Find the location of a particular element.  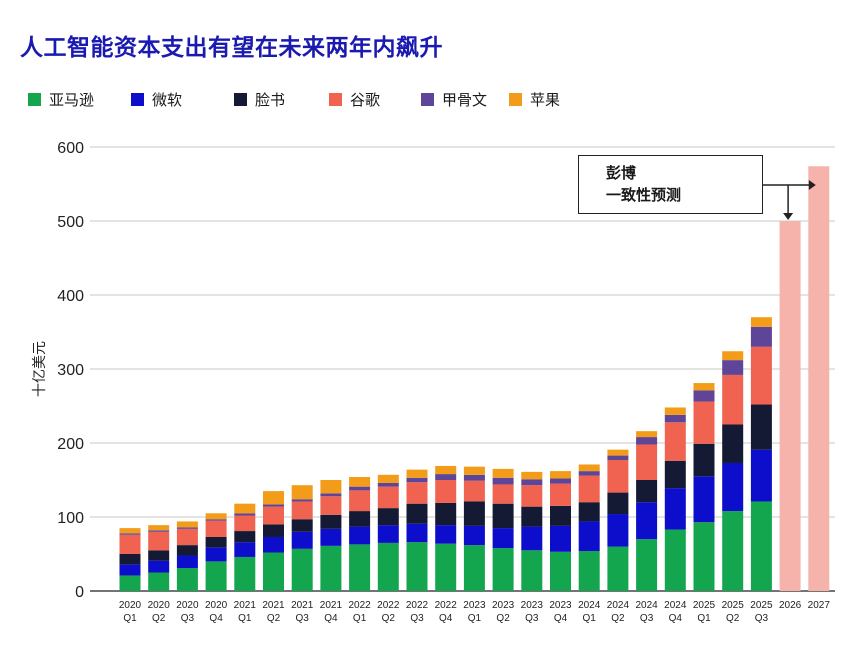

arrowhead-2027 is located at coordinates (812, 185).